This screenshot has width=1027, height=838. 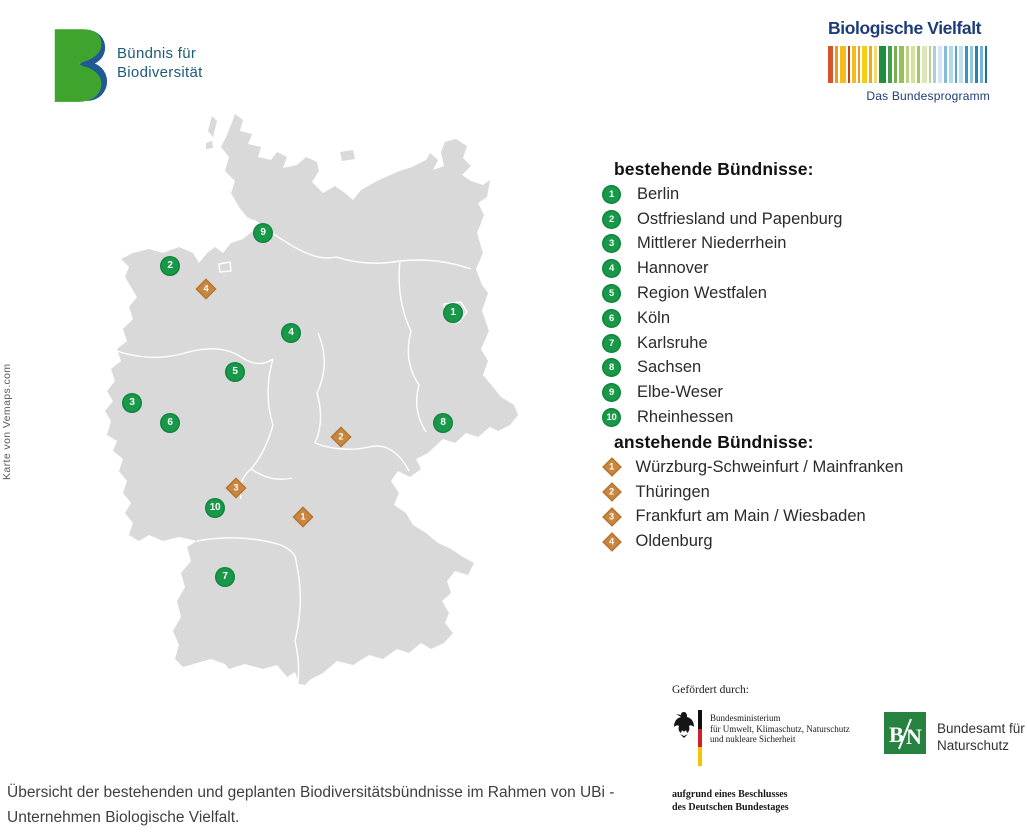 I want to click on legend-item-thueringen: 2 Thüringen, so click(x=752, y=492).